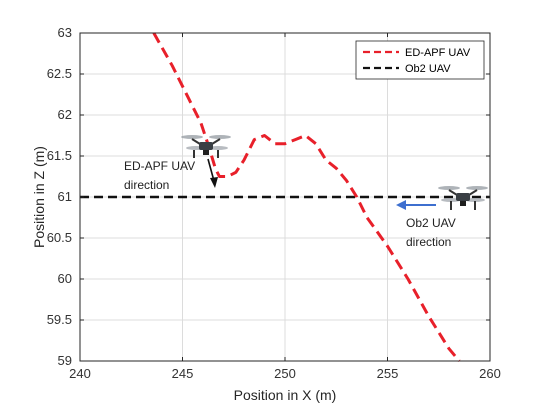  I want to click on y-tick-label: 63, so click(65, 32).